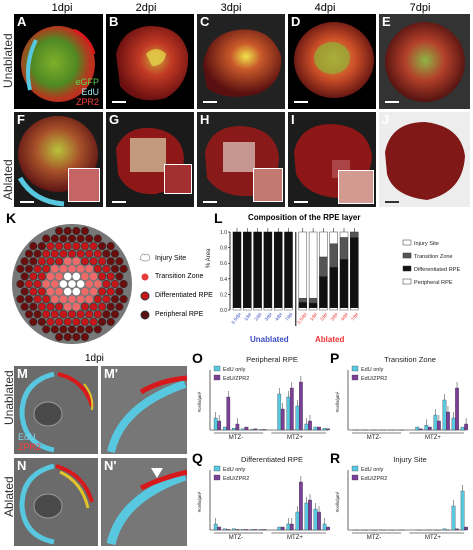 The height and width of the screenshot is (550, 473). I want to click on x-tick-label: 0.5dpi, so click(301, 318).